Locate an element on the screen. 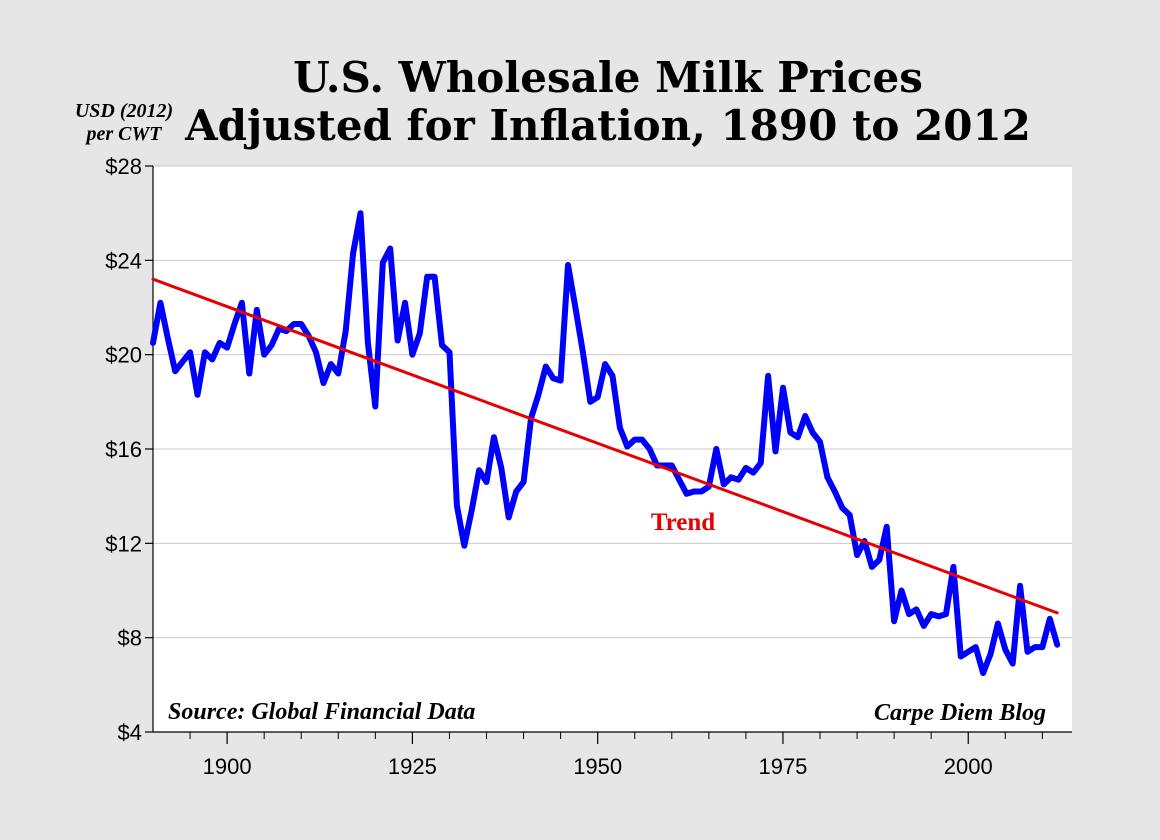 Image resolution: width=1160 pixels, height=840 pixels. y-tick-label-20: $20 is located at coordinates (123, 355).